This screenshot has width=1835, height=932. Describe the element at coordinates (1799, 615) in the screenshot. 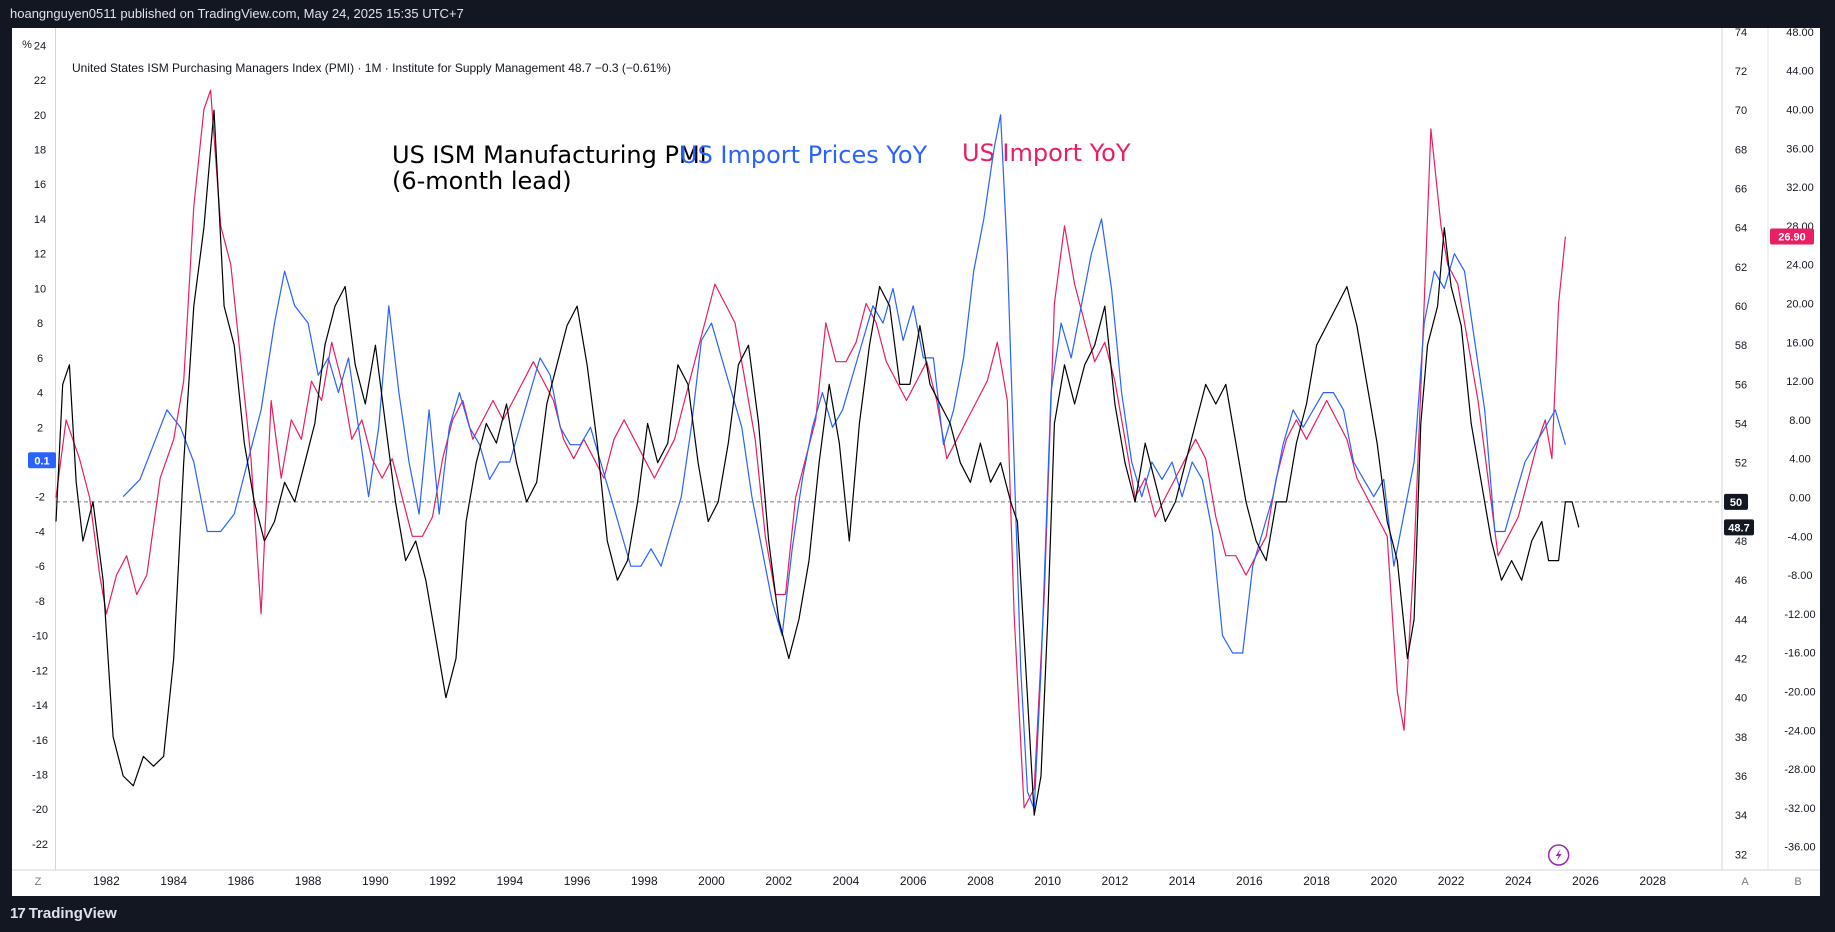

I see `import-axis-tick: -12.00` at that location.